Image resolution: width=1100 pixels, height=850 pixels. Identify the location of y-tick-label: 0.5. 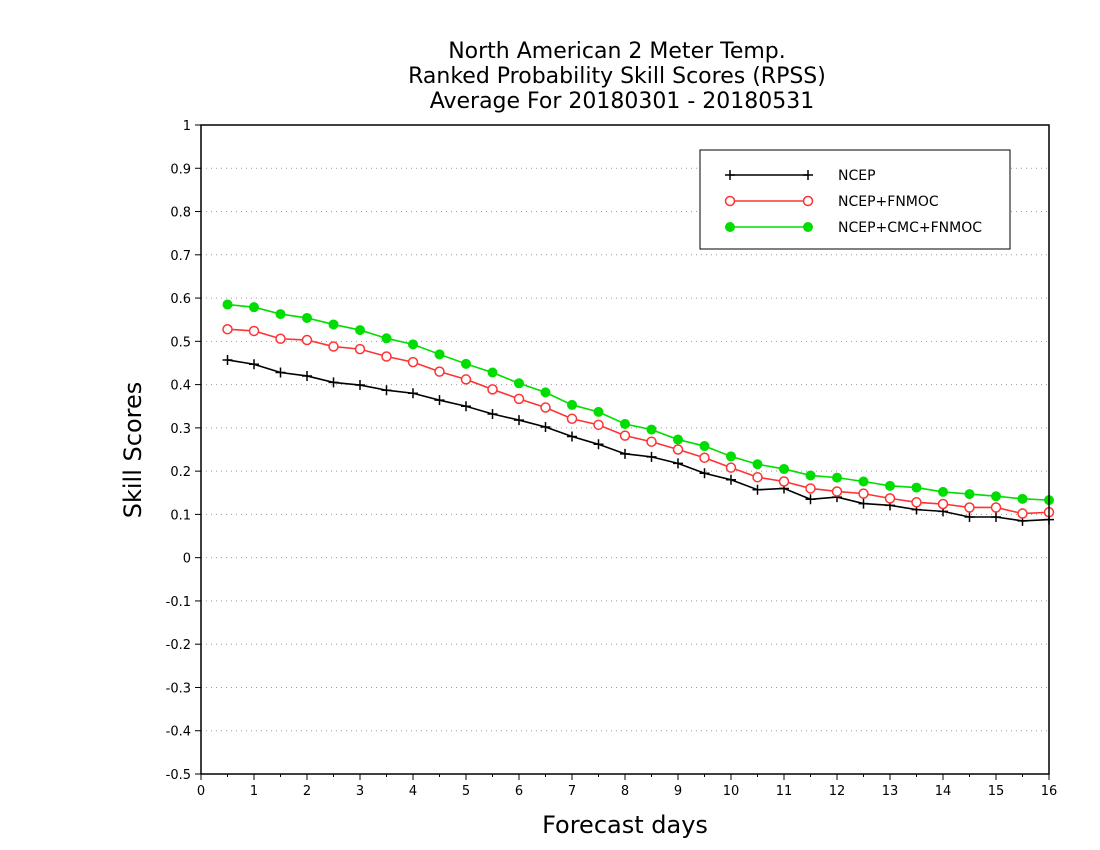
(180, 342).